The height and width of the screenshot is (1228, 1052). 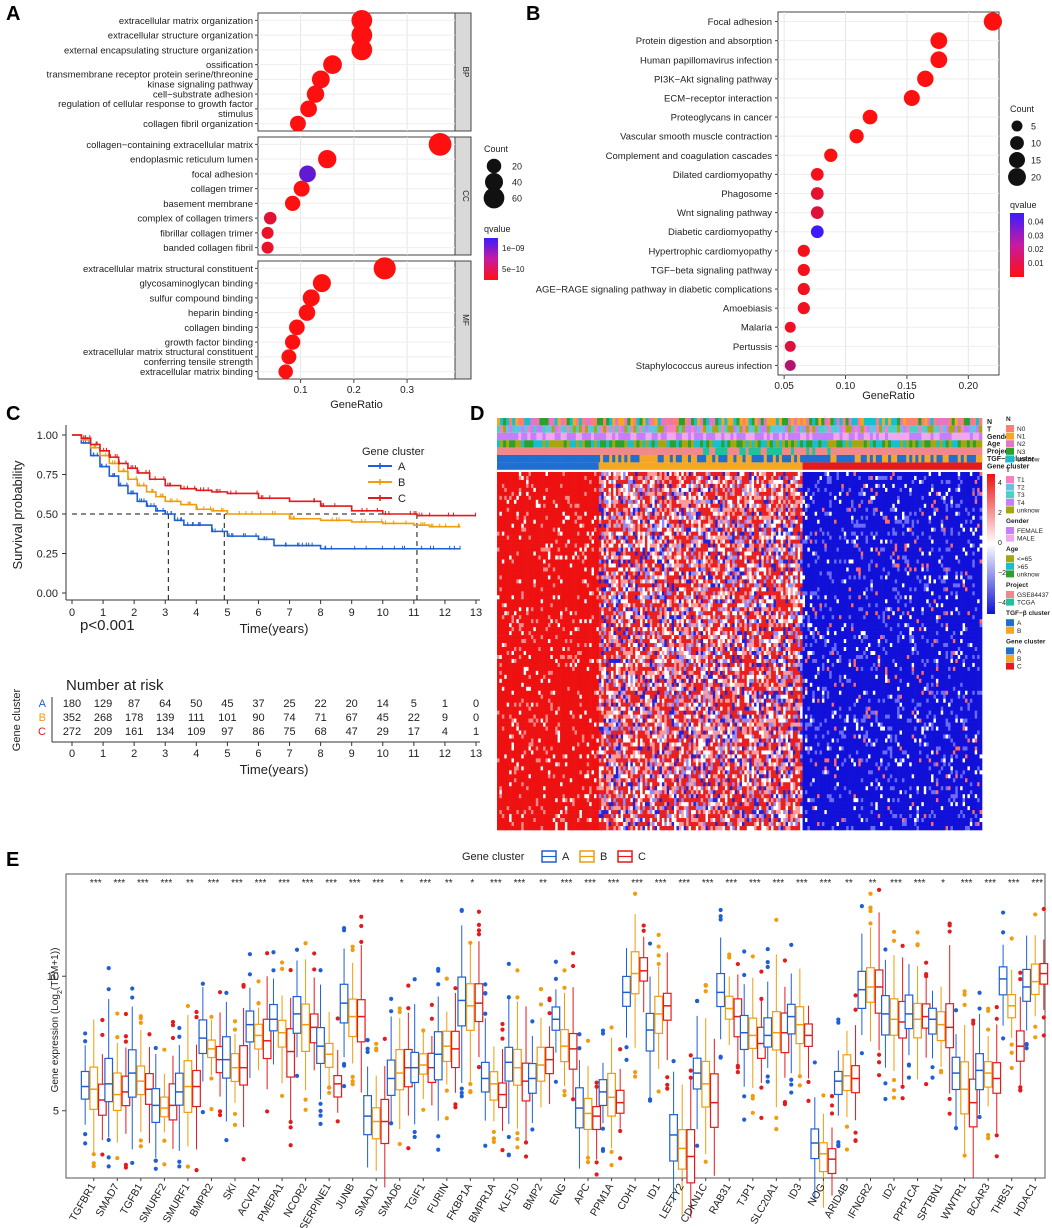 What do you see at coordinates (258, 704) in the screenshot?
I see `risk-value: 37` at bounding box center [258, 704].